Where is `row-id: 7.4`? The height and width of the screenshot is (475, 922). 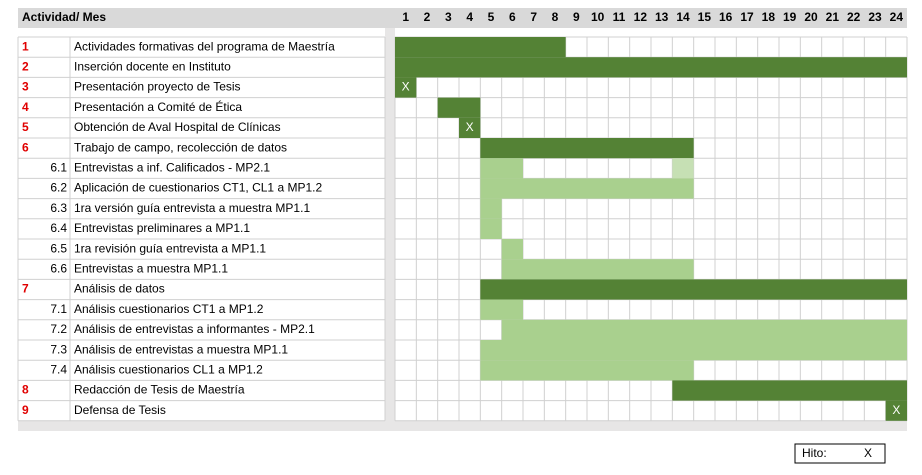
row-id: 7.4 is located at coordinates (58, 369).